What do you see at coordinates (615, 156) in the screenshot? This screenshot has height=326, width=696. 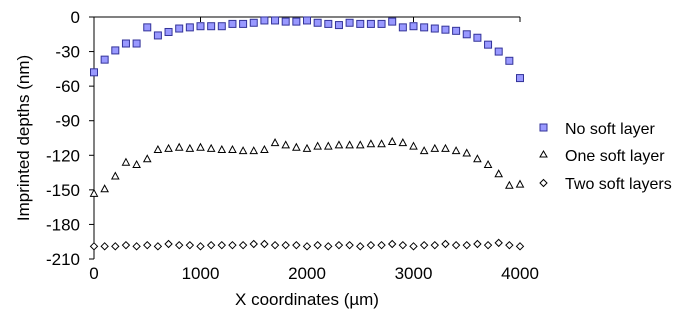 I see `legend-label: One soft layer` at bounding box center [615, 156].